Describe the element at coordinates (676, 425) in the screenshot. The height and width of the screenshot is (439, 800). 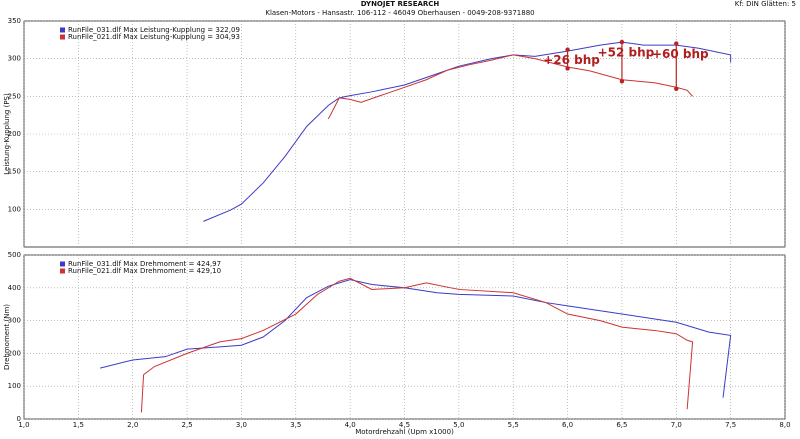
I see `x-tick-label: 7,0` at that location.